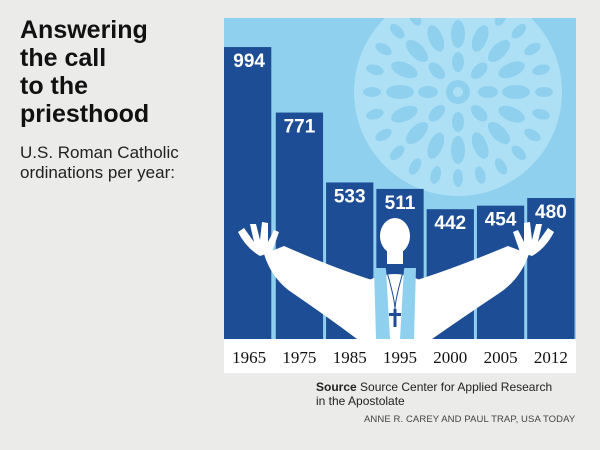 This screenshot has height=450, width=600. Describe the element at coordinates (400, 203) in the screenshot. I see `data-label: 511` at that location.